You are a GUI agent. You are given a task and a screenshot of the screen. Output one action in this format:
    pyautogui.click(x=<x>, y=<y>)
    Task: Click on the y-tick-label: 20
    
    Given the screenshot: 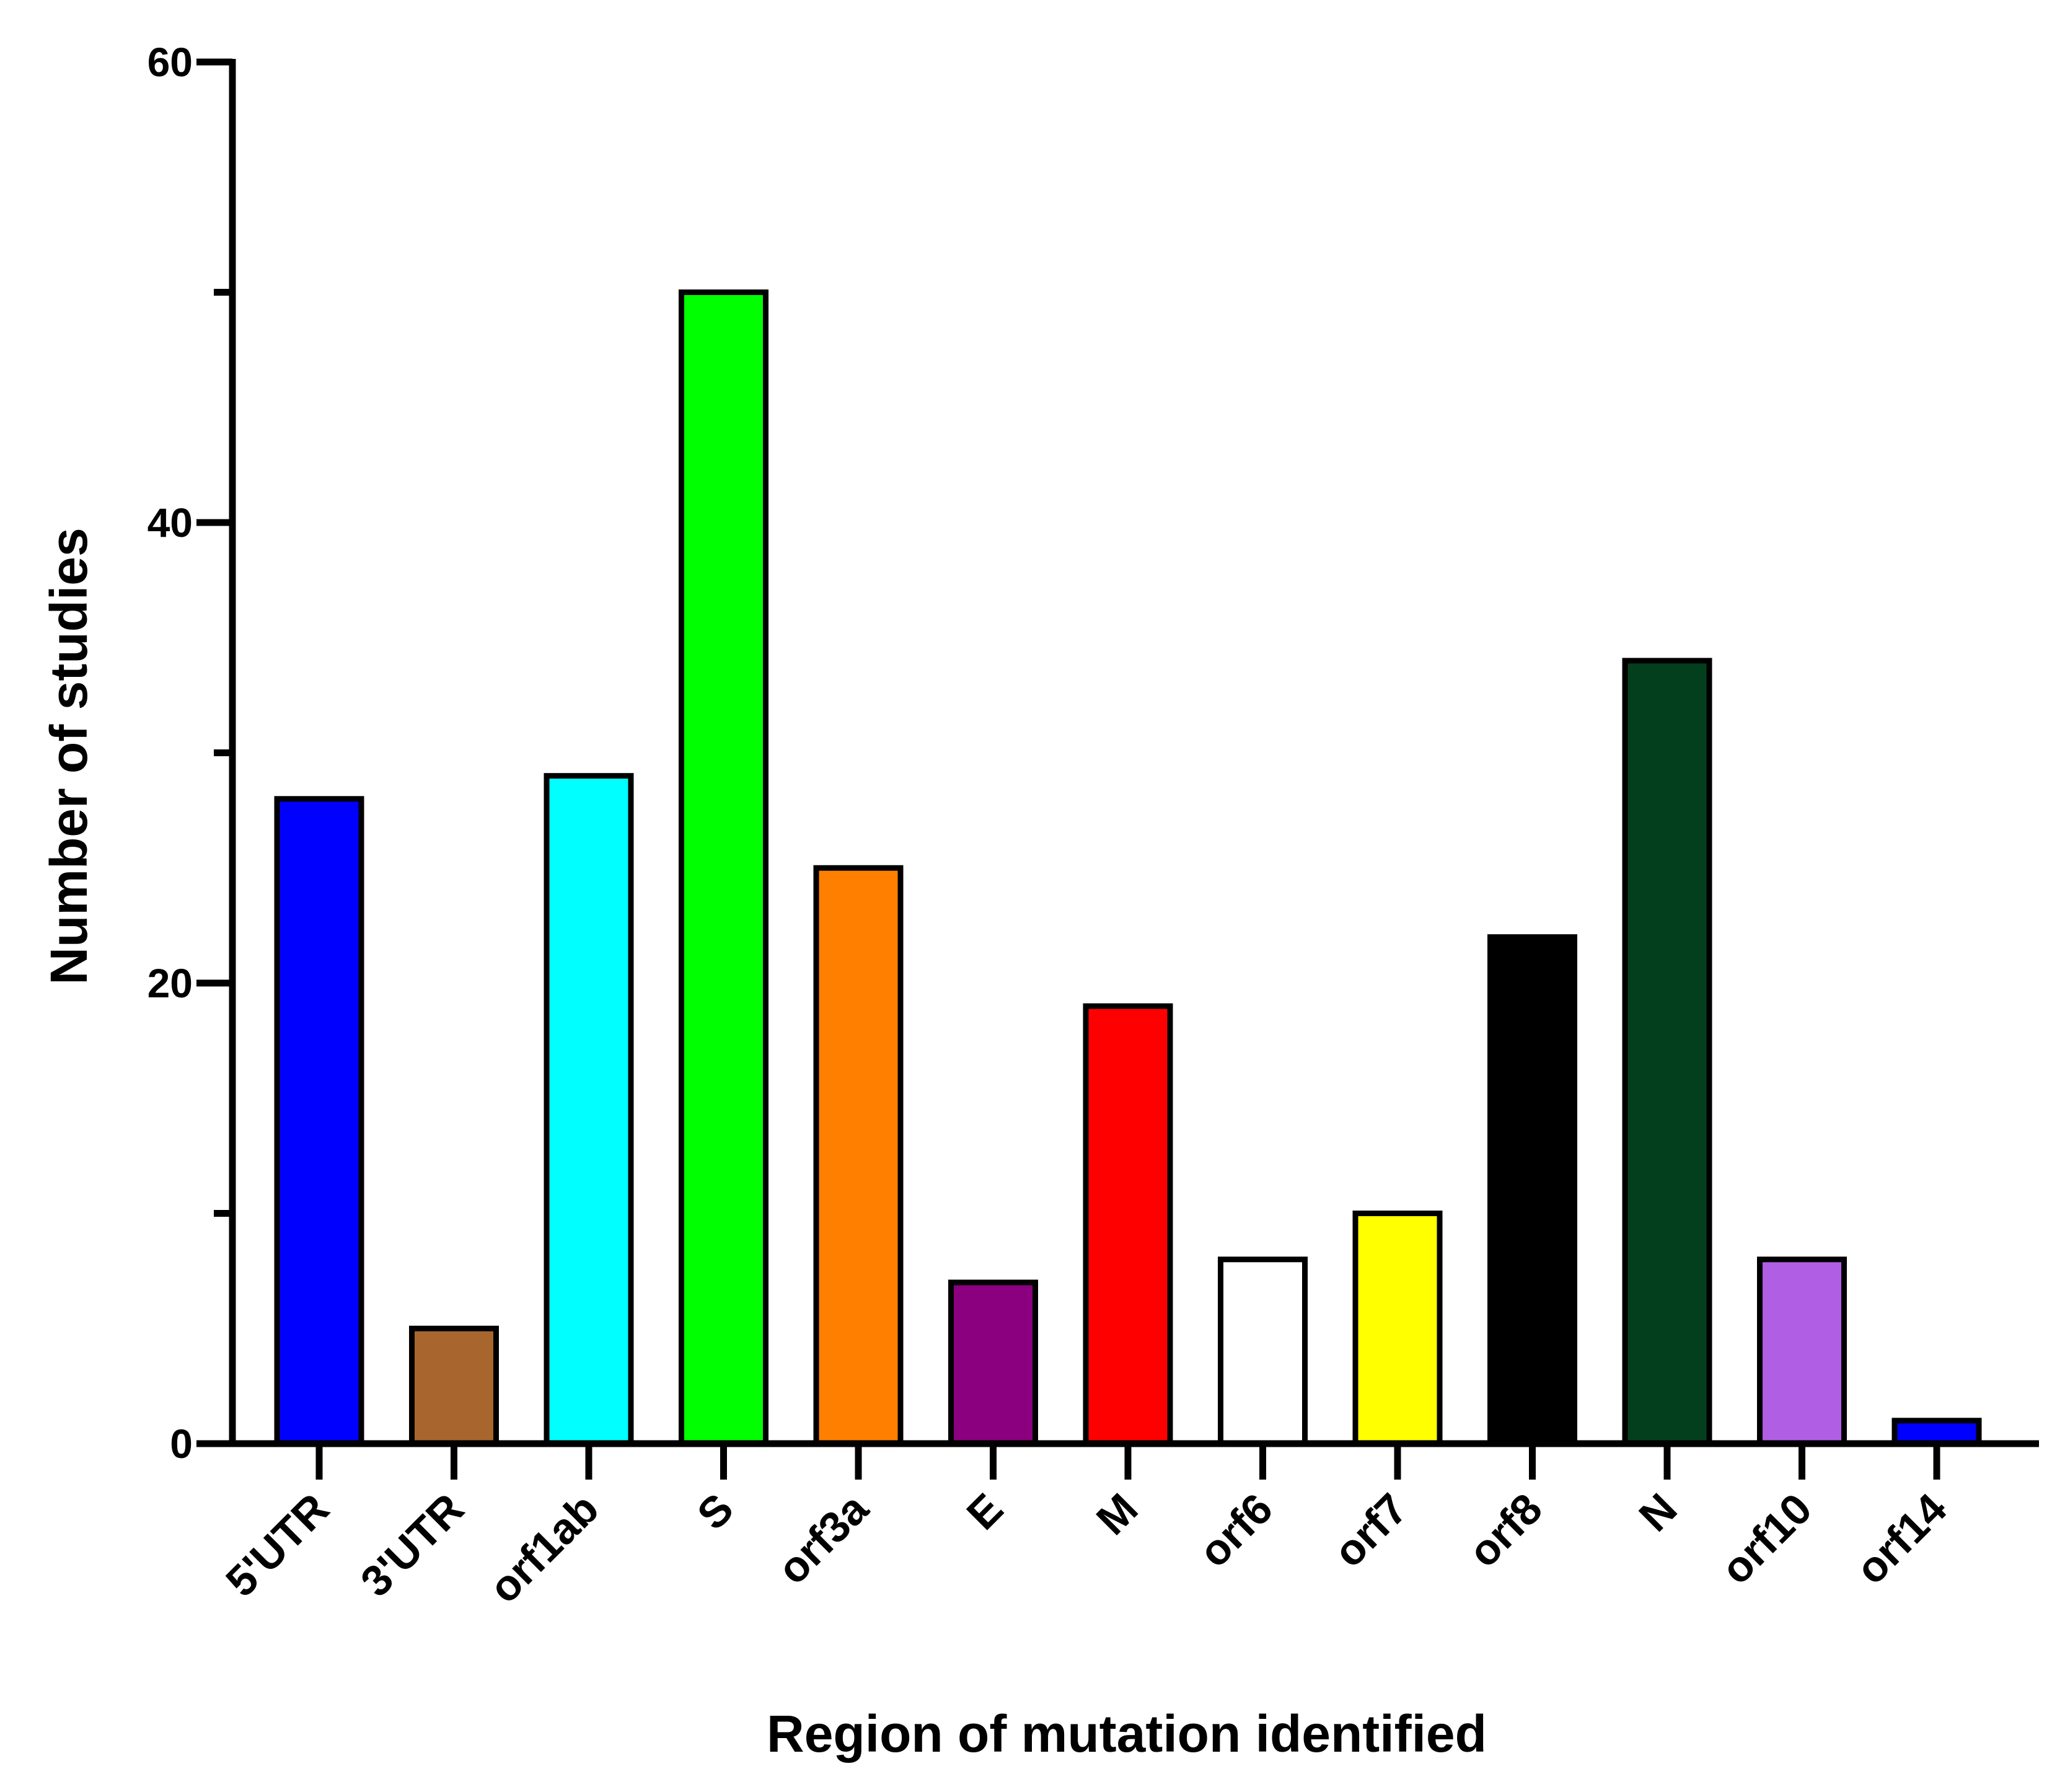 What is the action you would take?
    pyautogui.click(x=170, y=983)
    